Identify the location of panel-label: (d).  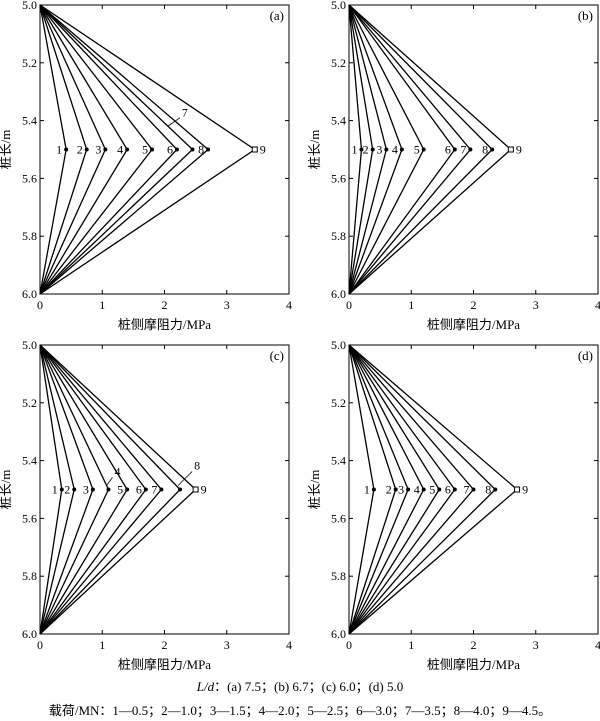
(585, 355).